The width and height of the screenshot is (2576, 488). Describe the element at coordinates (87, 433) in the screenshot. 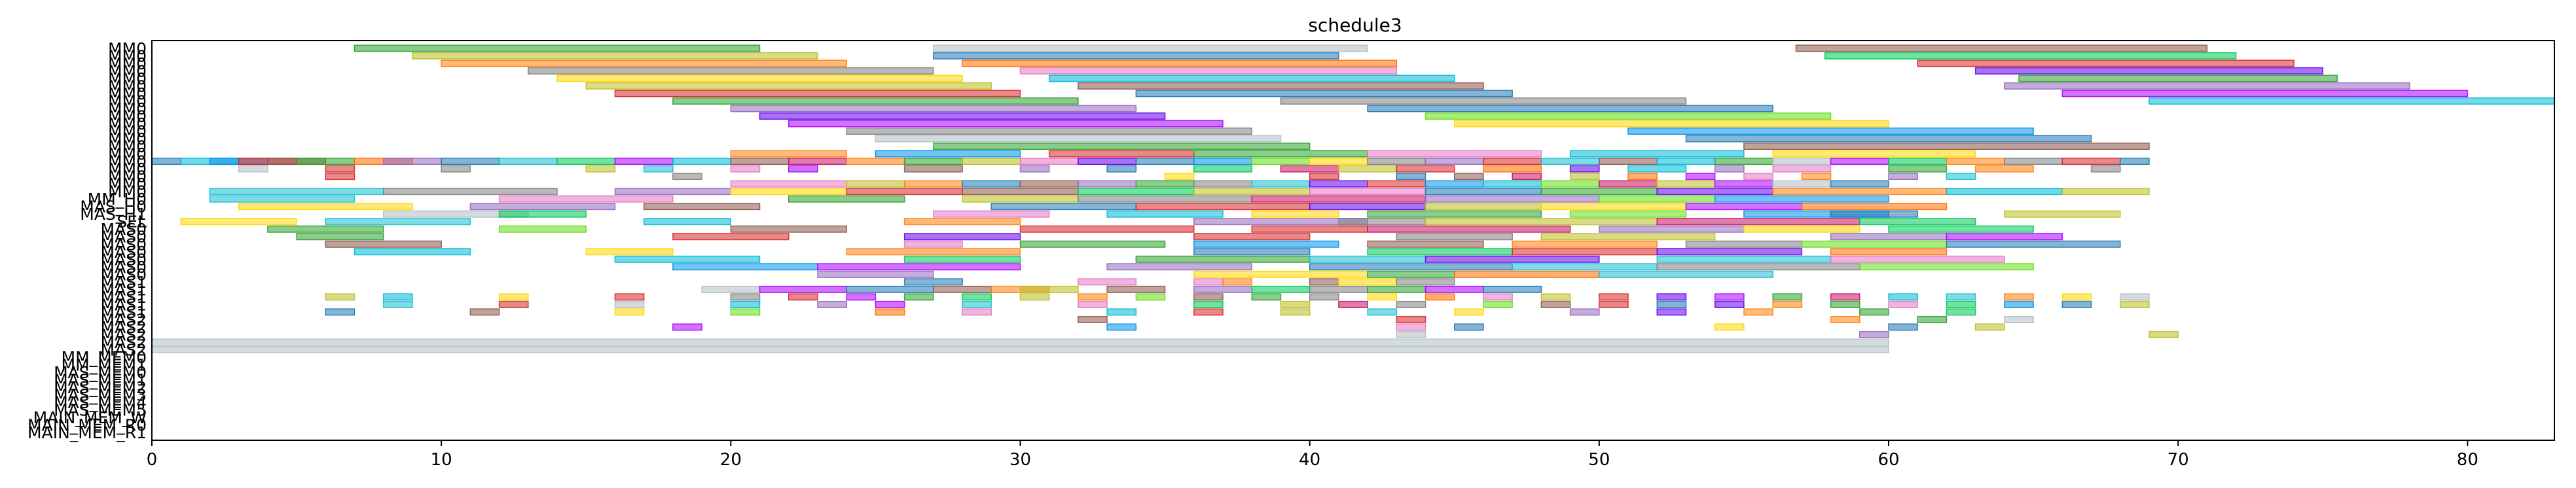

I see `row-label: MAIN_MEM_R1` at that location.